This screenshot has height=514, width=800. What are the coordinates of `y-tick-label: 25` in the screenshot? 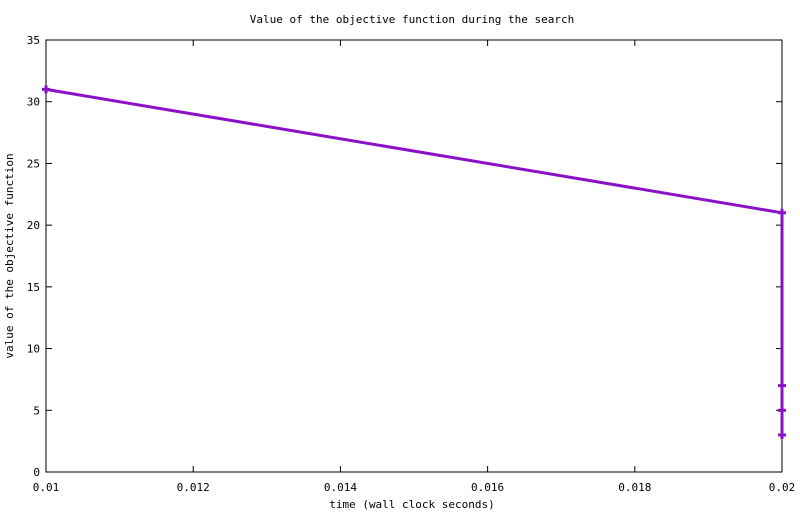 It's located at (33, 163).